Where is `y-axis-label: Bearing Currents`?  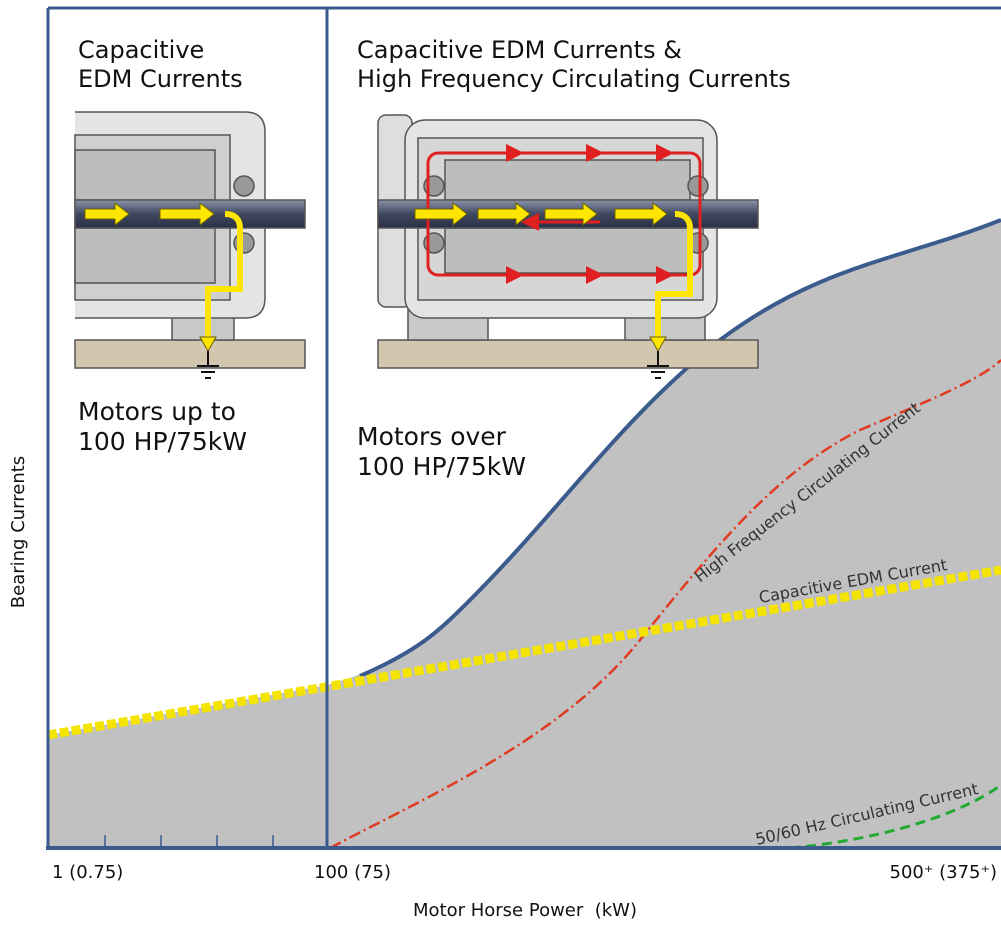
y-axis-label: Bearing Currents is located at coordinates (18, 532).